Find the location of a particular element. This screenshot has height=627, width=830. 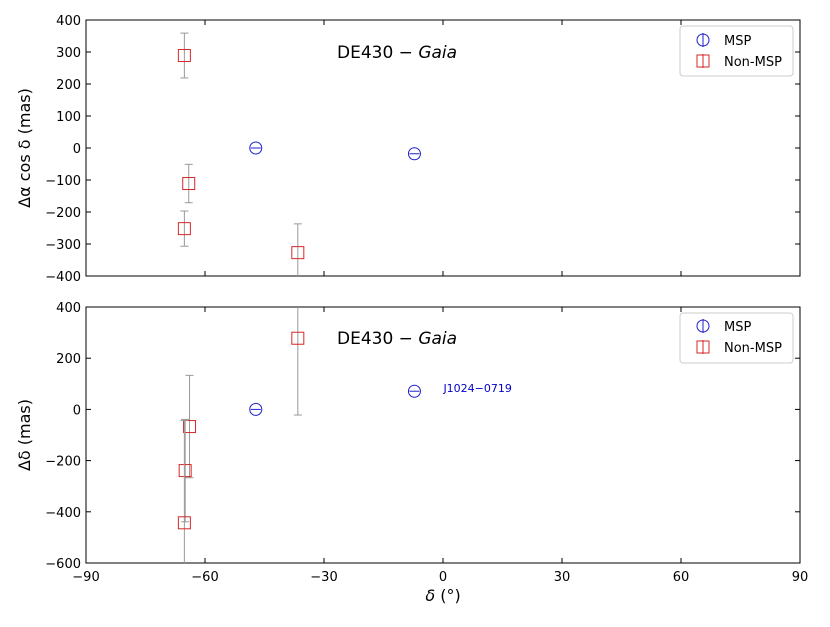

top-annotation: DE430 − Gaia is located at coordinates (397, 53).